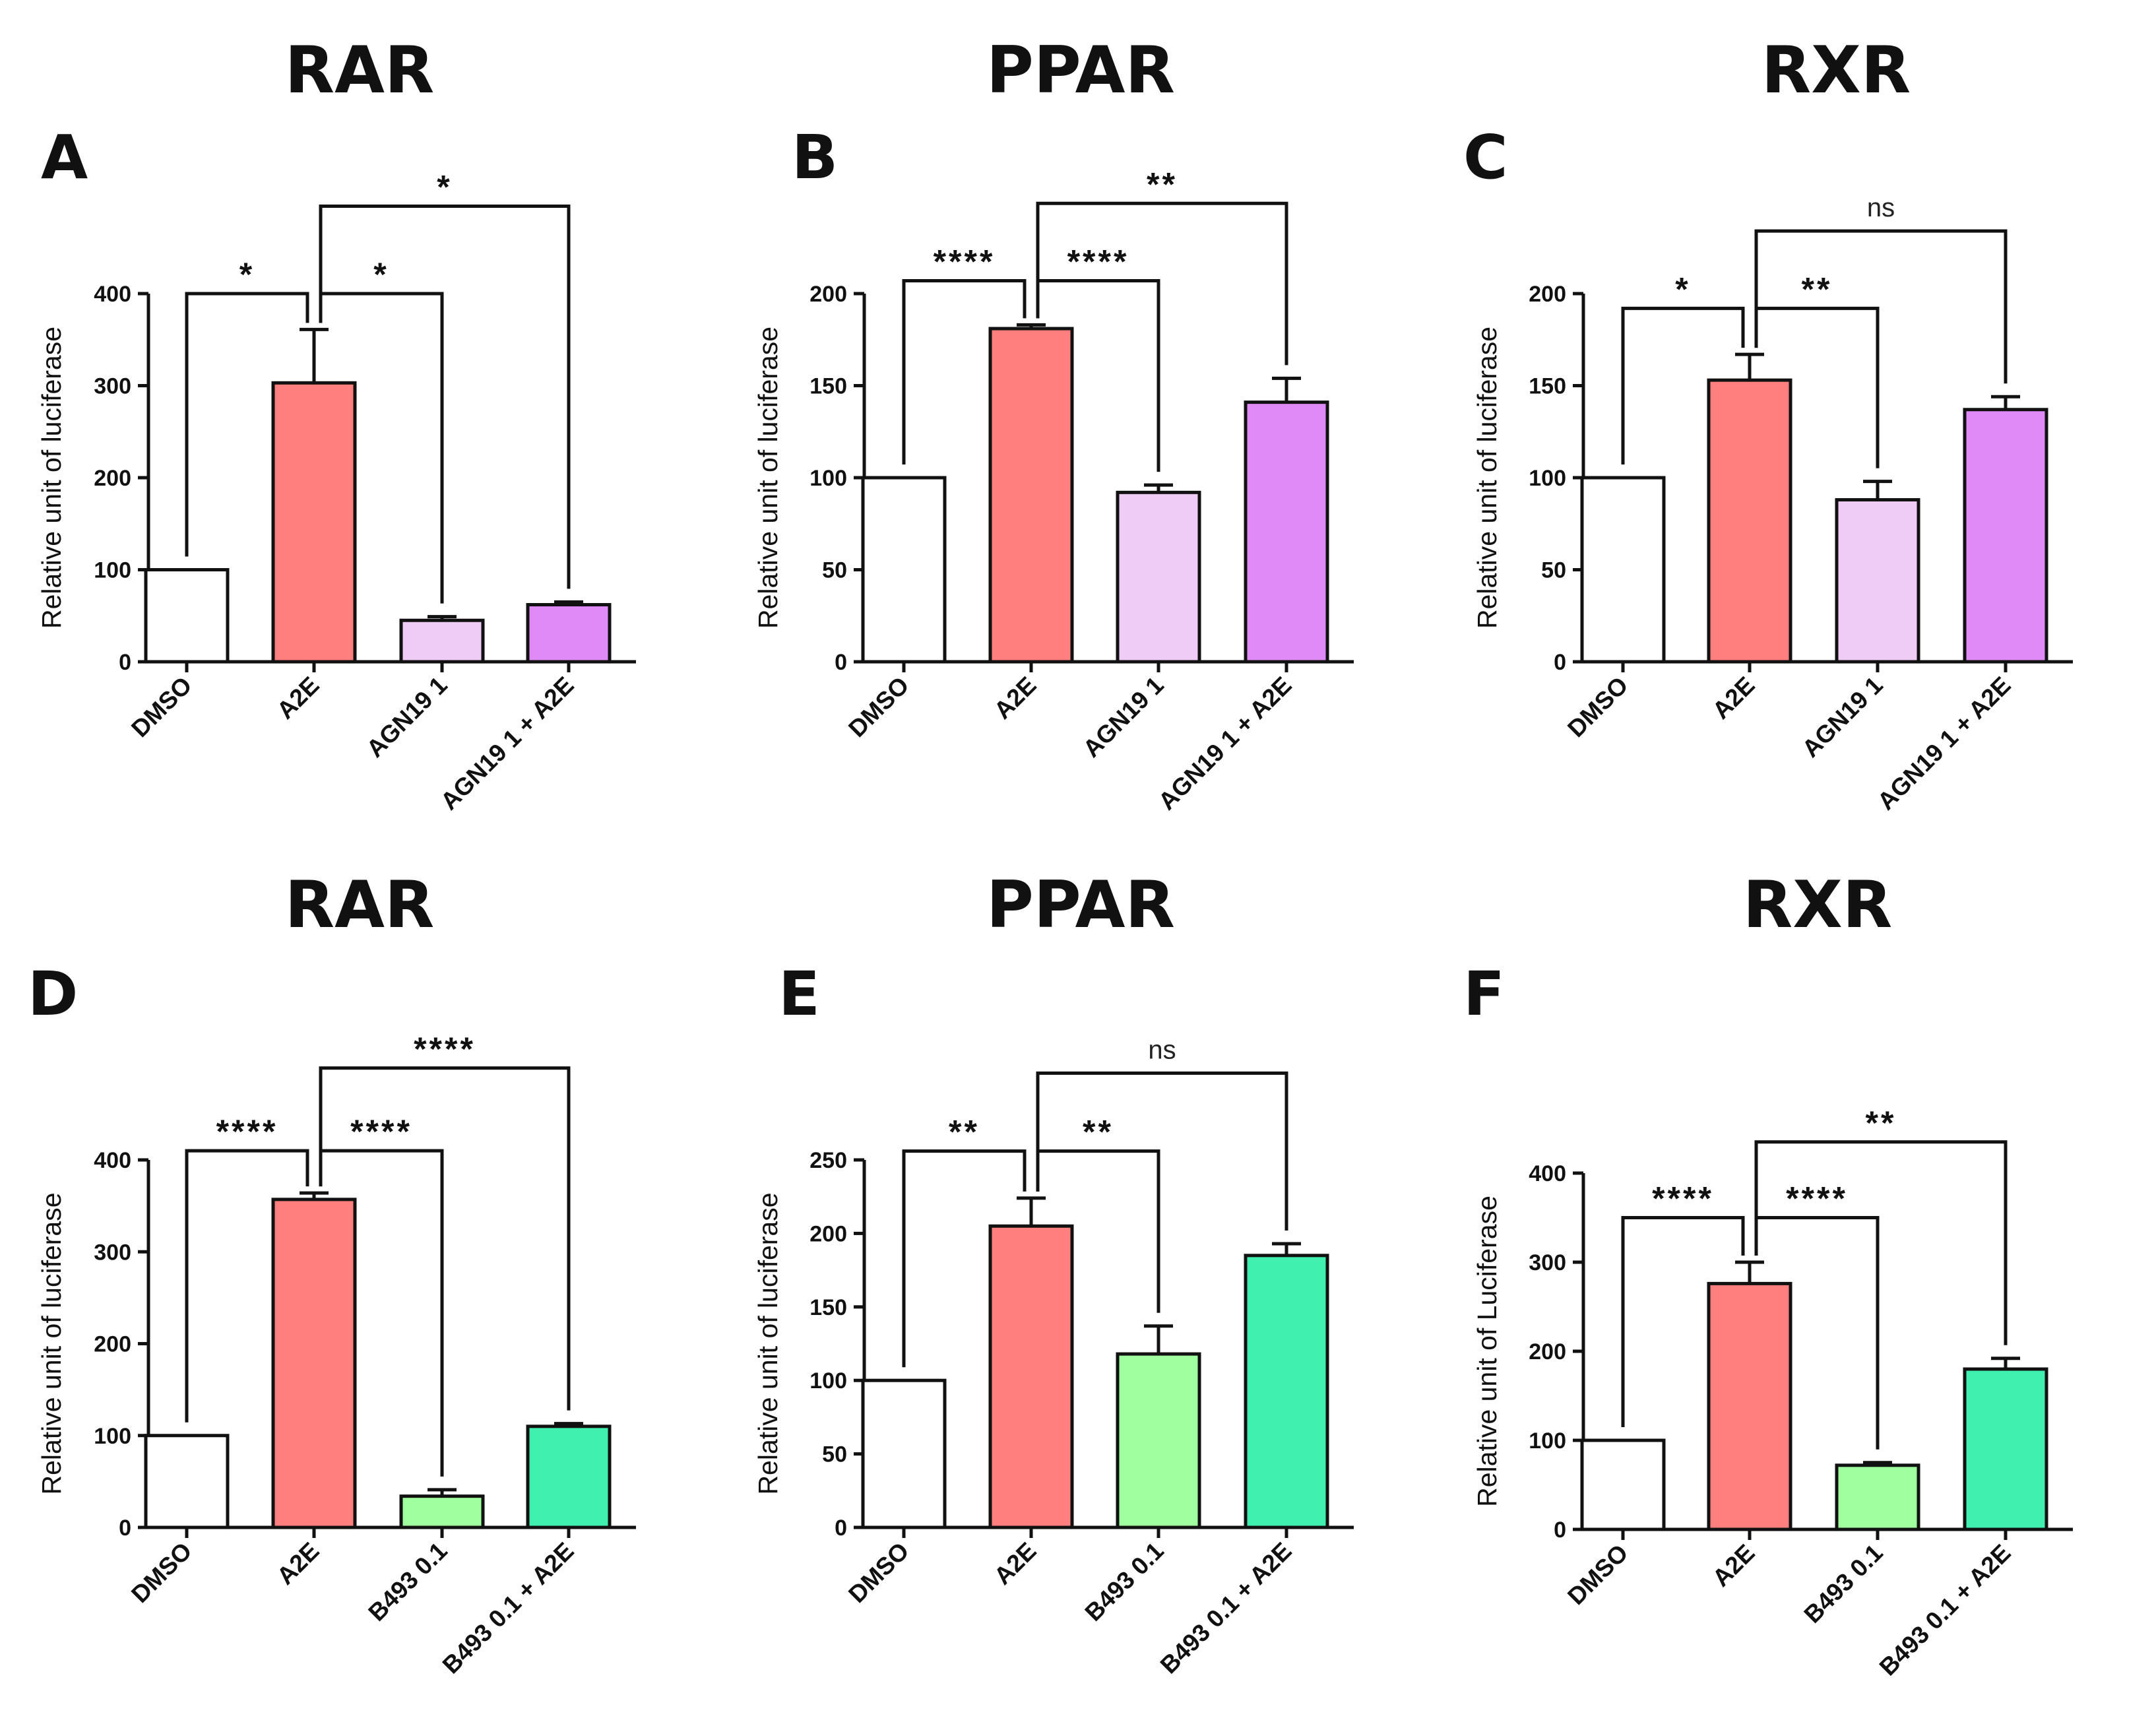 Image resolution: width=2156 pixels, height=1728 pixels. I want to click on panel-letter: C, so click(1486, 157).